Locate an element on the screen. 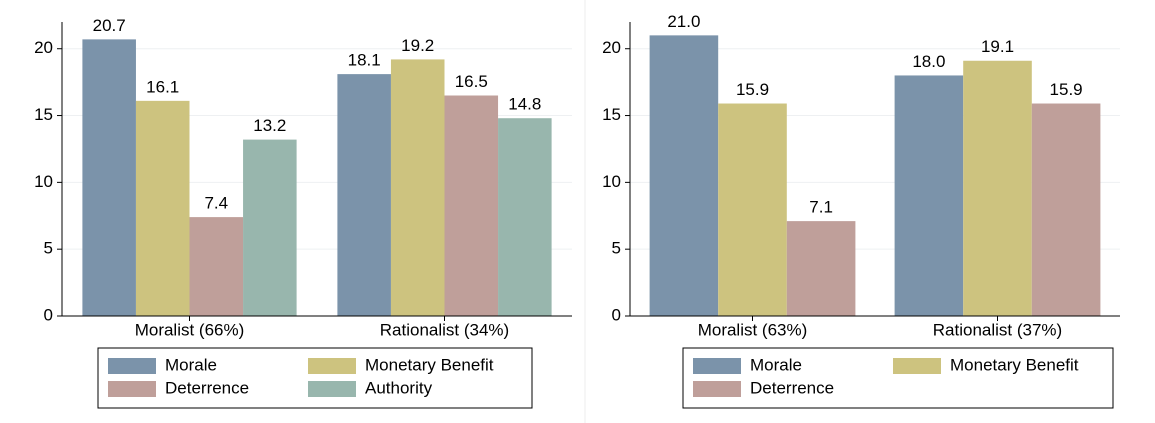 Image resolution: width=1155 pixels, height=423 pixels. value-label: 7.1 is located at coordinates (821, 207).